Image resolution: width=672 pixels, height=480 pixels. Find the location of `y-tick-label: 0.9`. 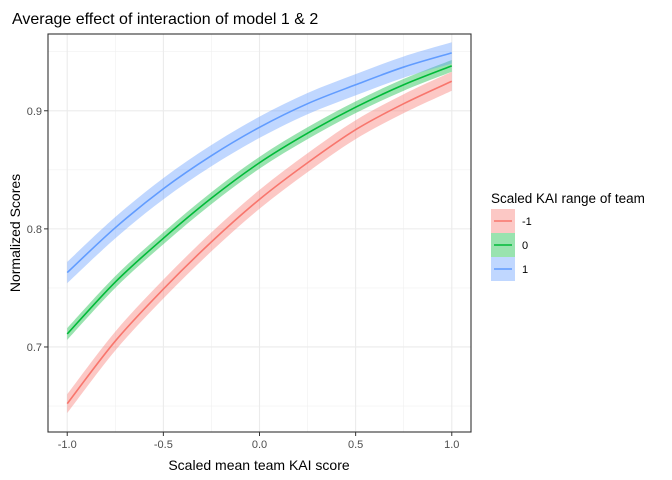

y-tick-label: 0.9 is located at coordinates (34, 112).